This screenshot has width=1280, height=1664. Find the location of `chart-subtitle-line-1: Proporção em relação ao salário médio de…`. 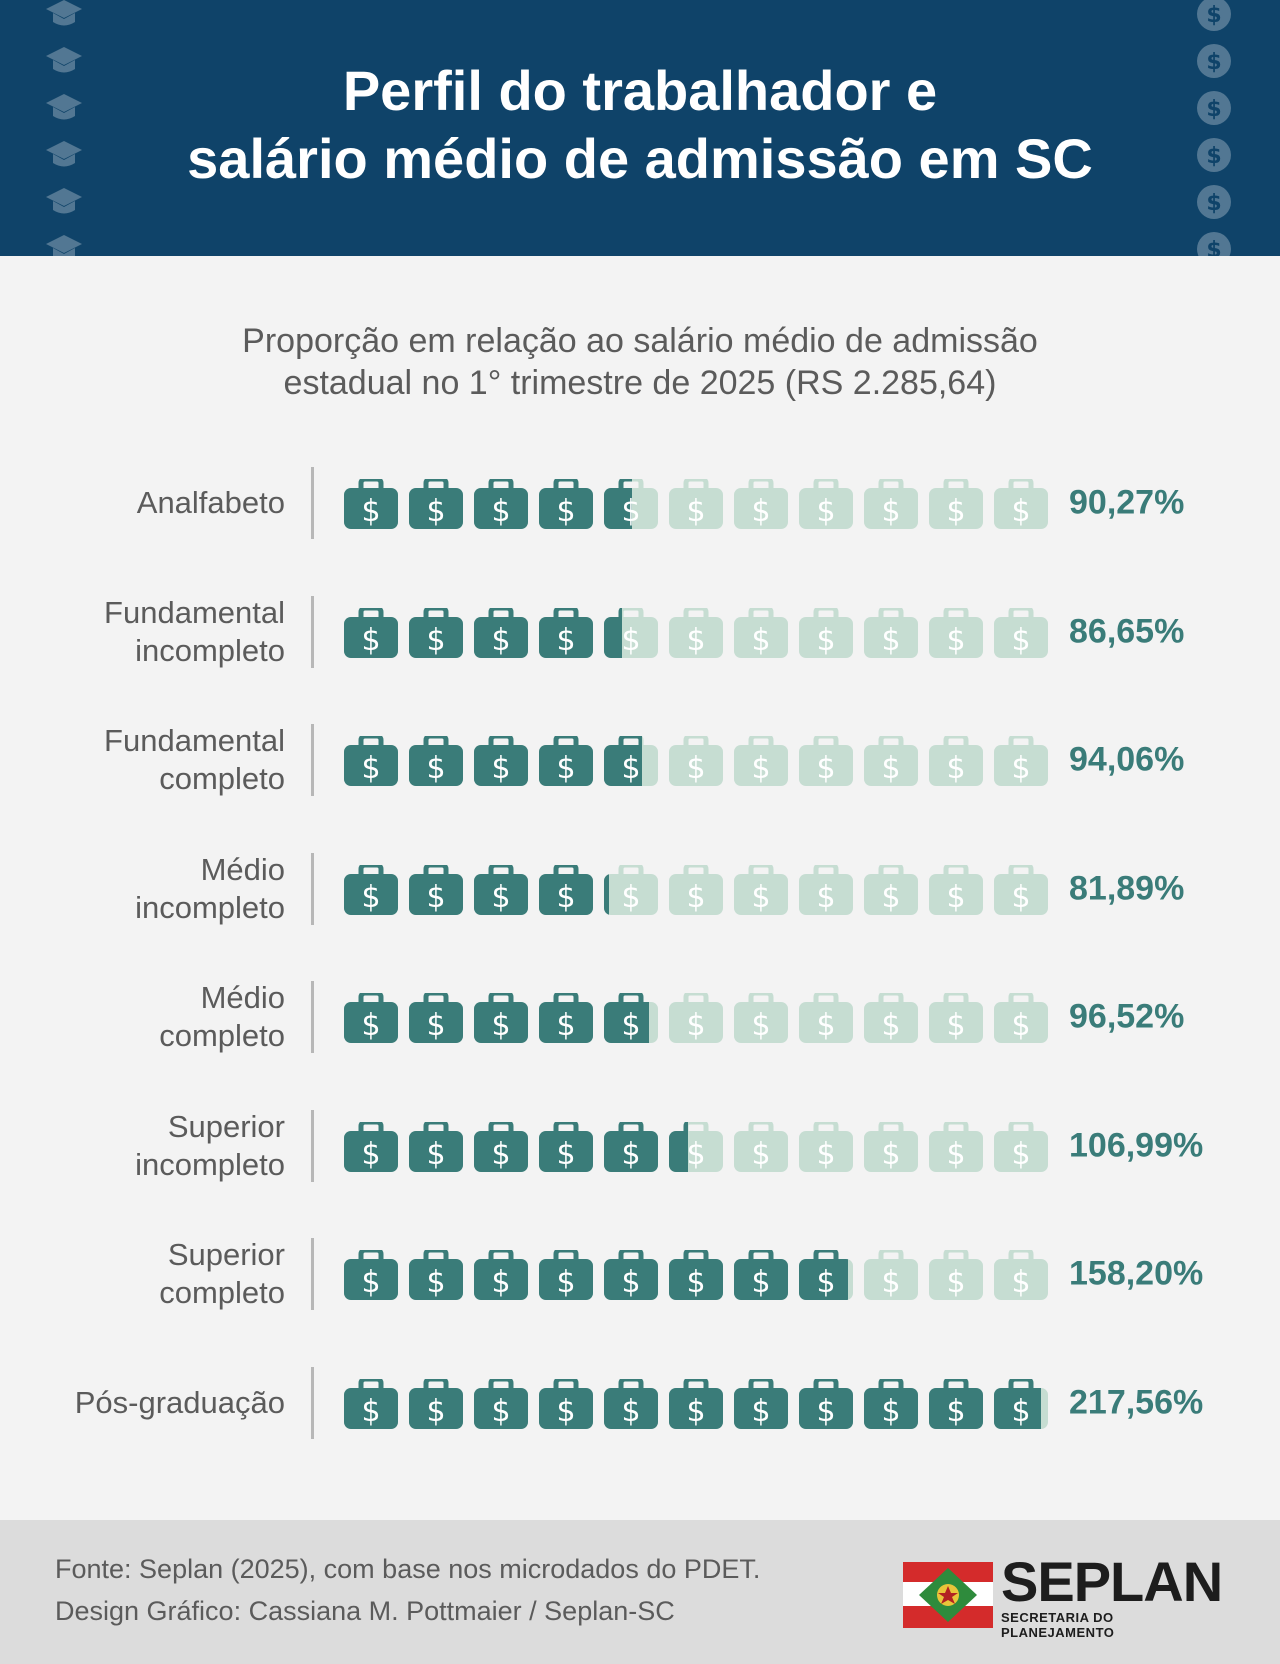

chart-subtitle-line-1: Proporção em relação ao salário médio de… is located at coordinates (640, 341).